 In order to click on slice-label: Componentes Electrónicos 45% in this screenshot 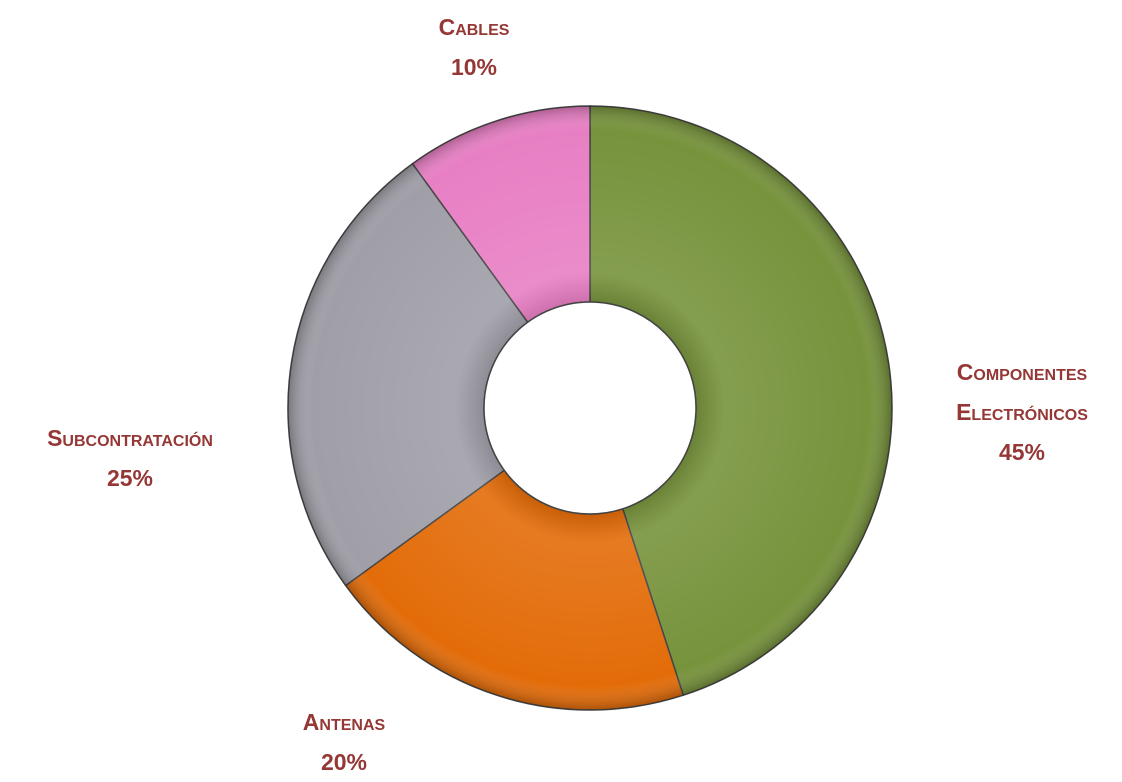, I will do `click(1022, 412)`.